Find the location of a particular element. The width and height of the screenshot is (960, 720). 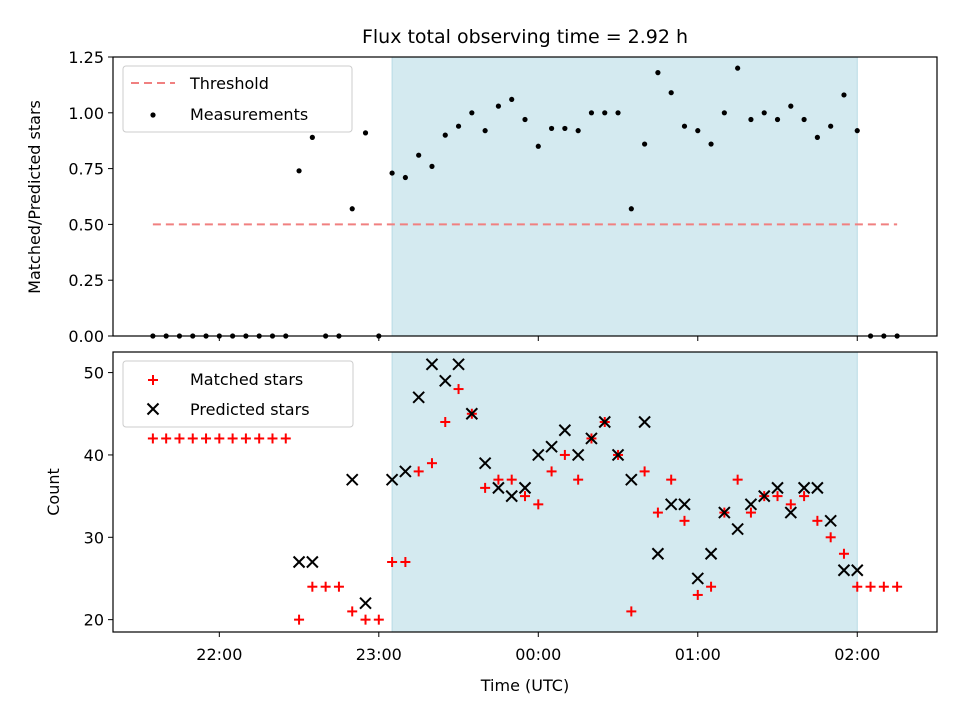

legend-predicted-label: Predicted stars is located at coordinates (250, 409).